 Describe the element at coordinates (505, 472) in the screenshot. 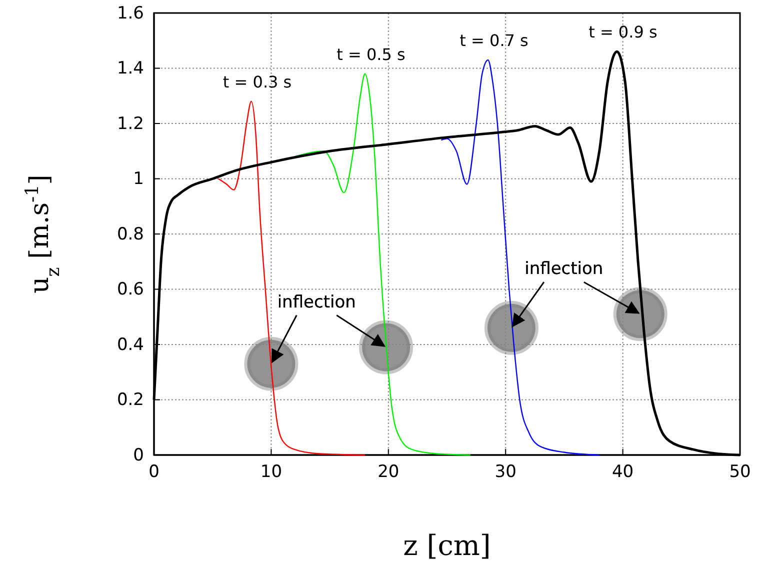

I see `x-tick-label: 30` at that location.